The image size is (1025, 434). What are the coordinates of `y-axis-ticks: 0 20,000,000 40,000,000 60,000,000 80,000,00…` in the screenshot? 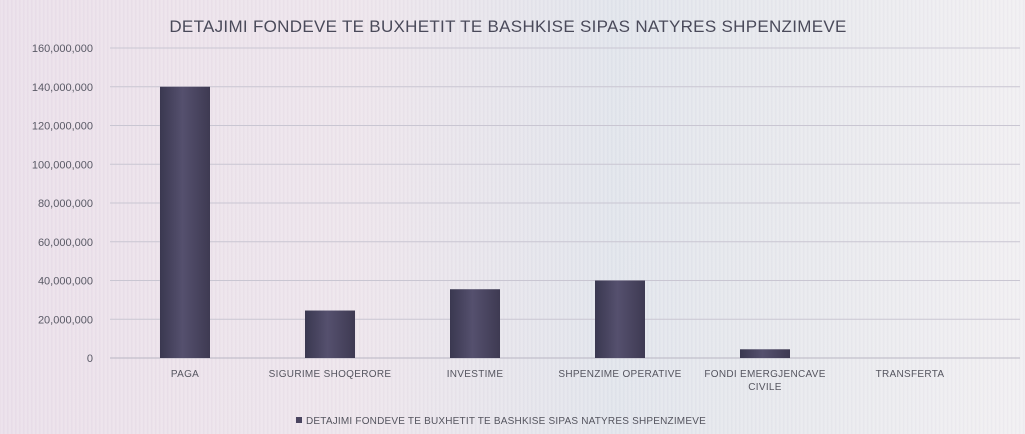 It's located at (62, 204).